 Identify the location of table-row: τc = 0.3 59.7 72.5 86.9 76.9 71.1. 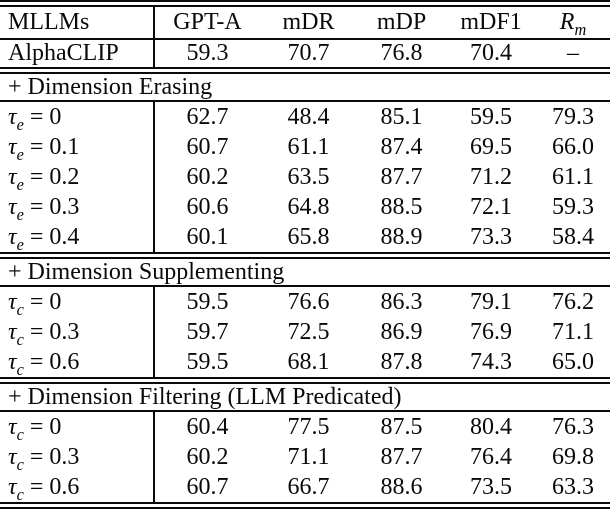
(305, 332).